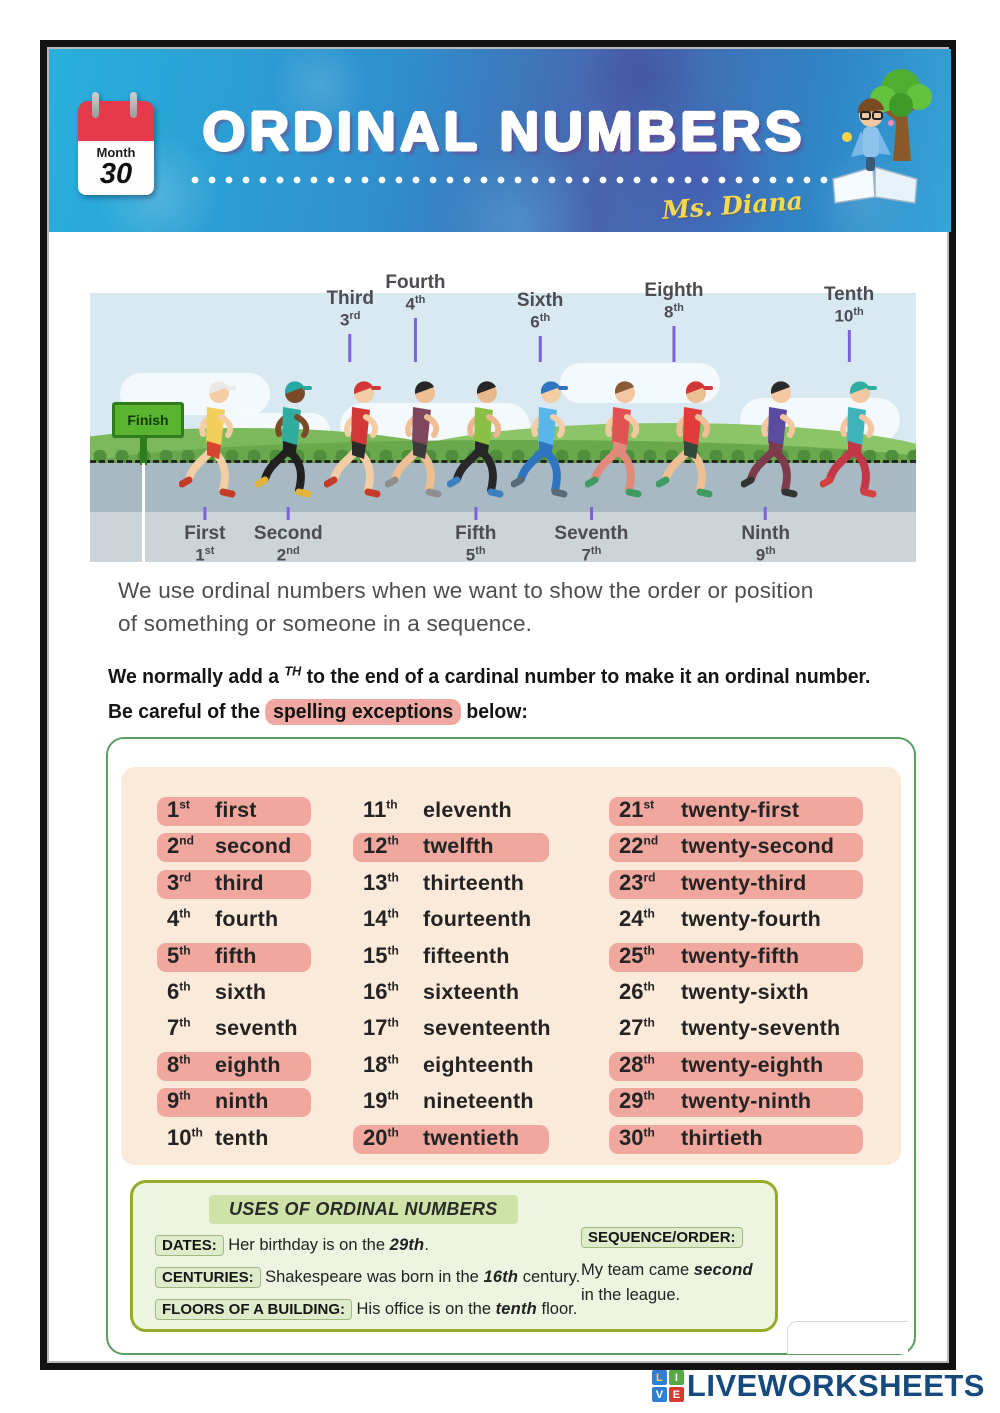  I want to click on ordinal-row-17th: 17th seventeenth, so click(457, 1028).